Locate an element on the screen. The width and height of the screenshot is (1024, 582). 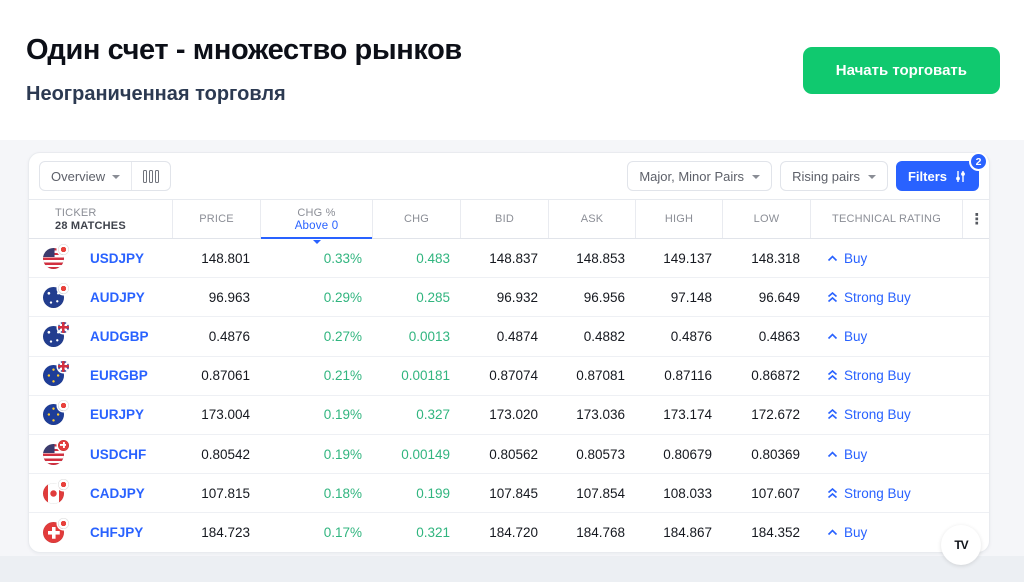
ticker-cell: EURGBP is located at coordinates (101, 376).